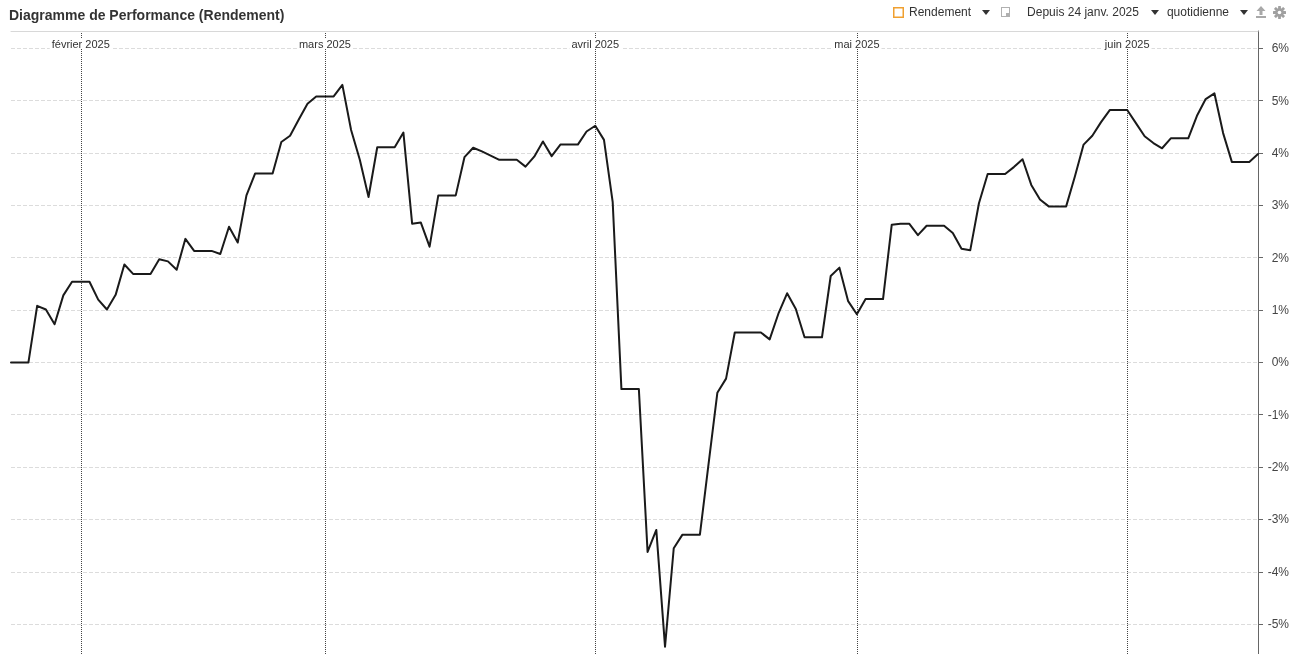 The height and width of the screenshot is (654, 1292). What do you see at coordinates (857, 43) in the screenshot?
I see `x-tick-label: mai 2025` at bounding box center [857, 43].